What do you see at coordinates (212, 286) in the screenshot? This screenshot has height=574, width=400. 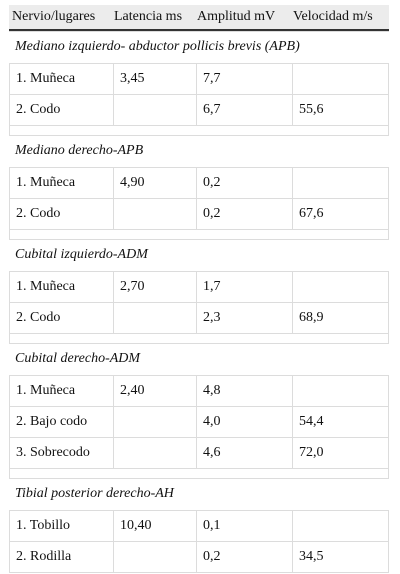 I see `cell-amplitude-text: 1,7` at bounding box center [212, 286].